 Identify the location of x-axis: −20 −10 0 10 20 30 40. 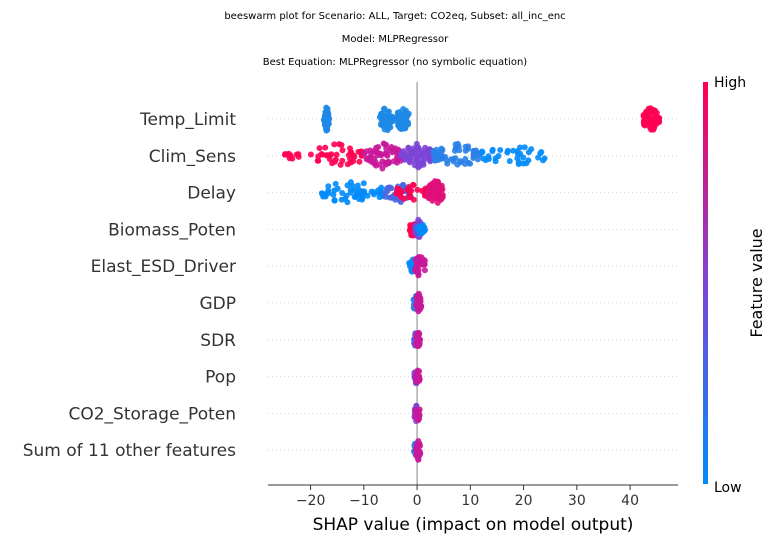
(473, 496).